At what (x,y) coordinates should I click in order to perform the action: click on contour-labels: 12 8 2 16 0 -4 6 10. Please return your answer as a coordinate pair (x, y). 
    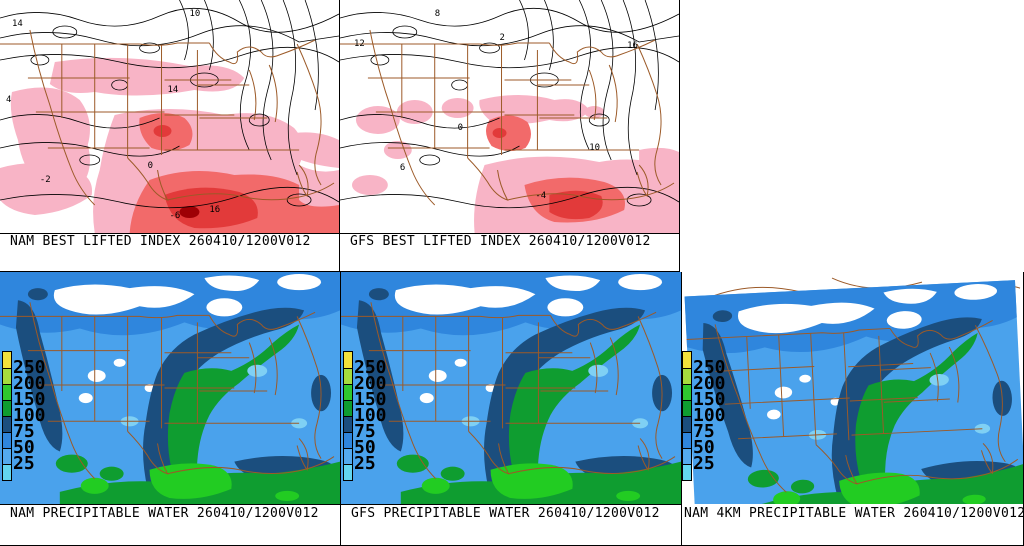
    Looking at the image, I should click on (496, 105).